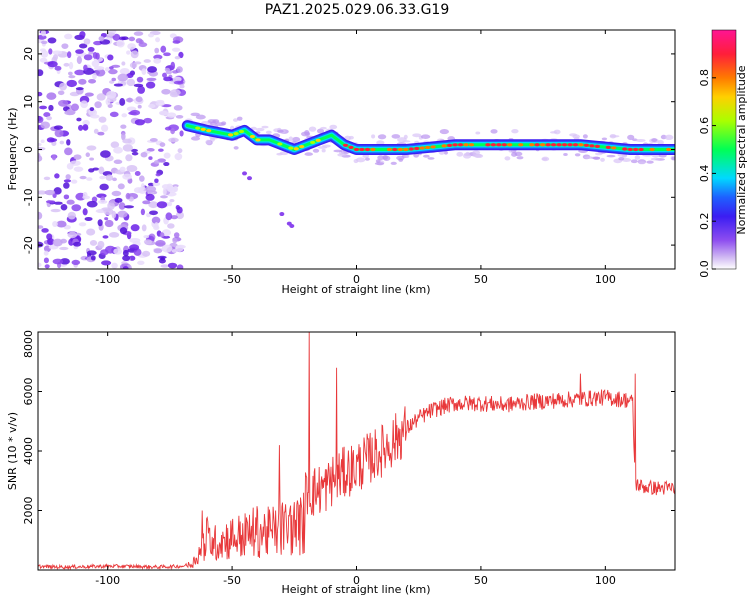 This screenshot has width=750, height=600. I want to click on y-tick-label: 2000, so click(28, 511).